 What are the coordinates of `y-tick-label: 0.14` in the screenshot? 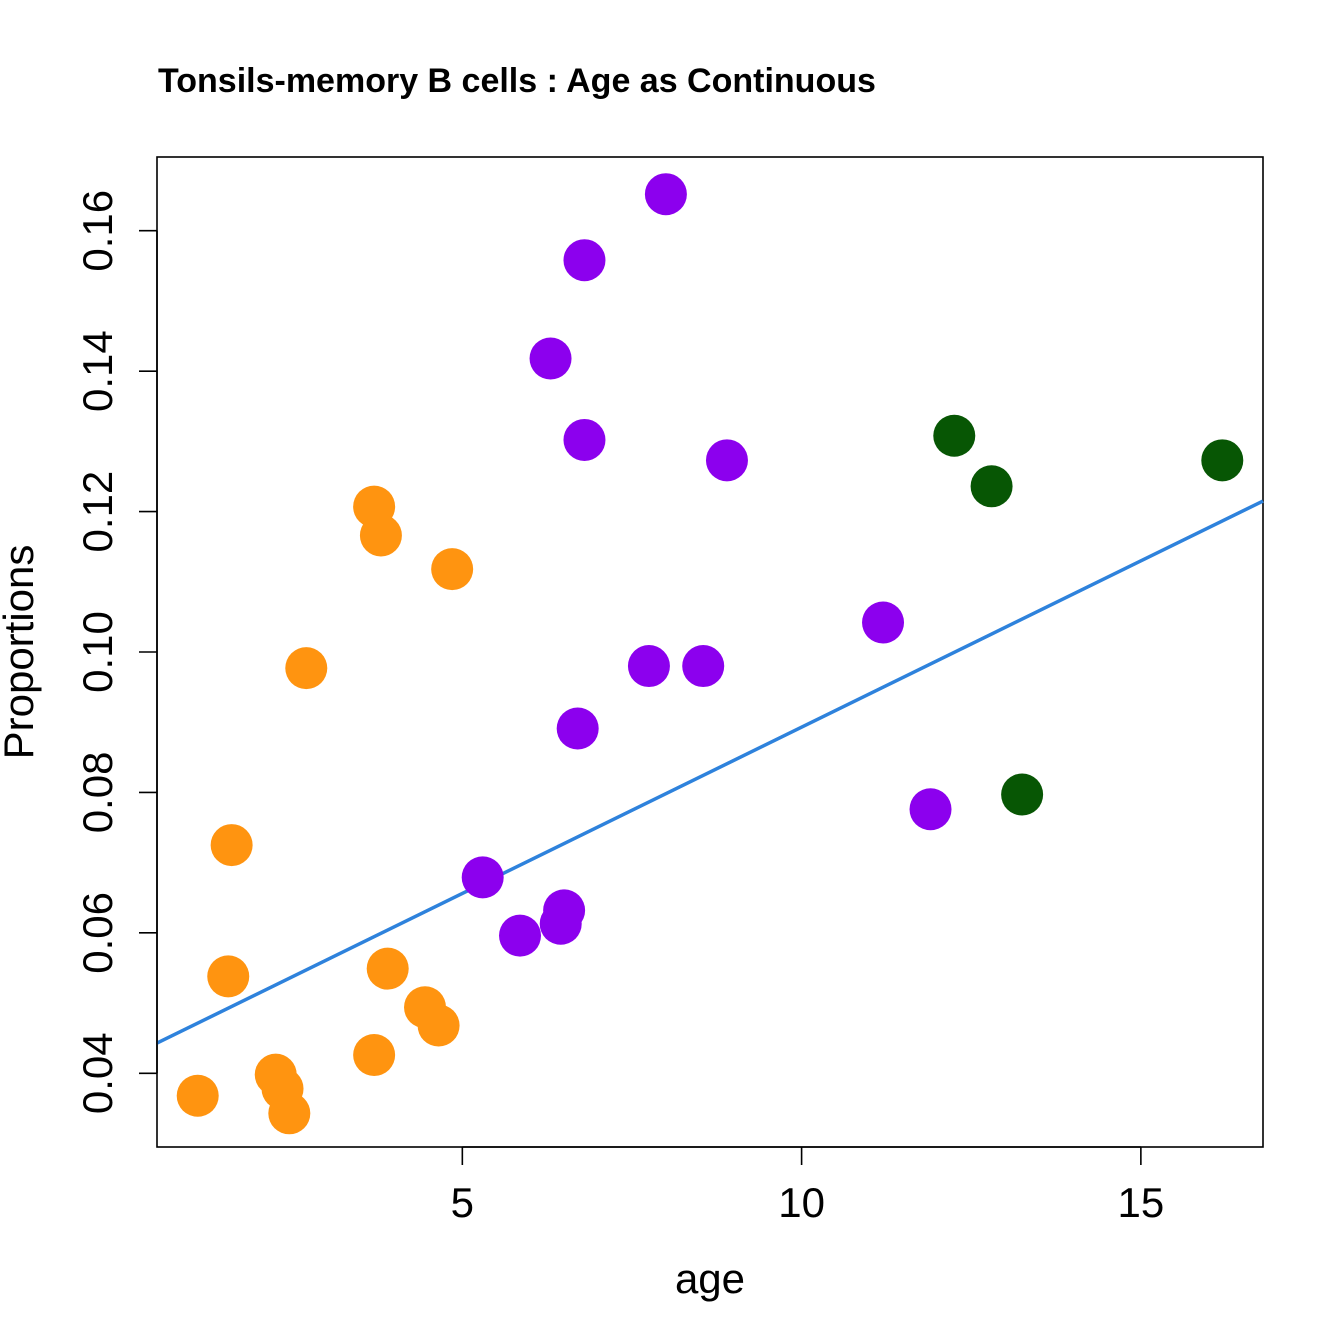 It's located at (97, 371).